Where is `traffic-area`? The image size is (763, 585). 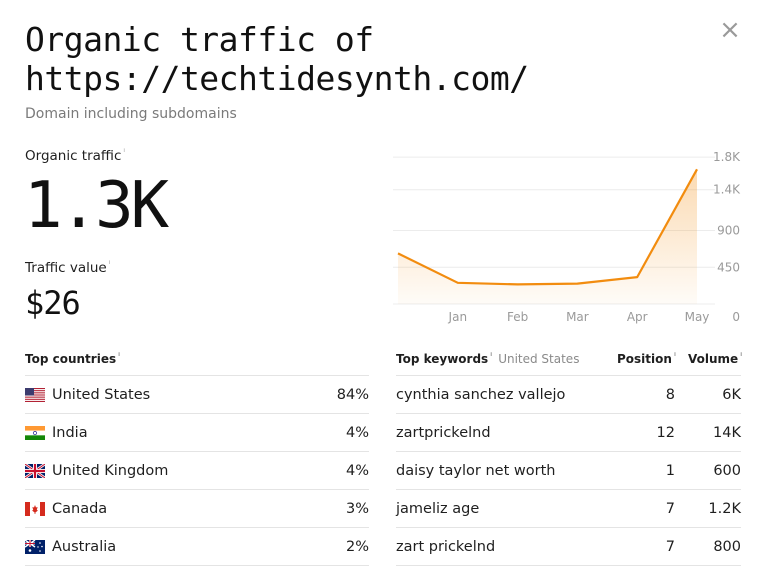 traffic-area is located at coordinates (547, 236).